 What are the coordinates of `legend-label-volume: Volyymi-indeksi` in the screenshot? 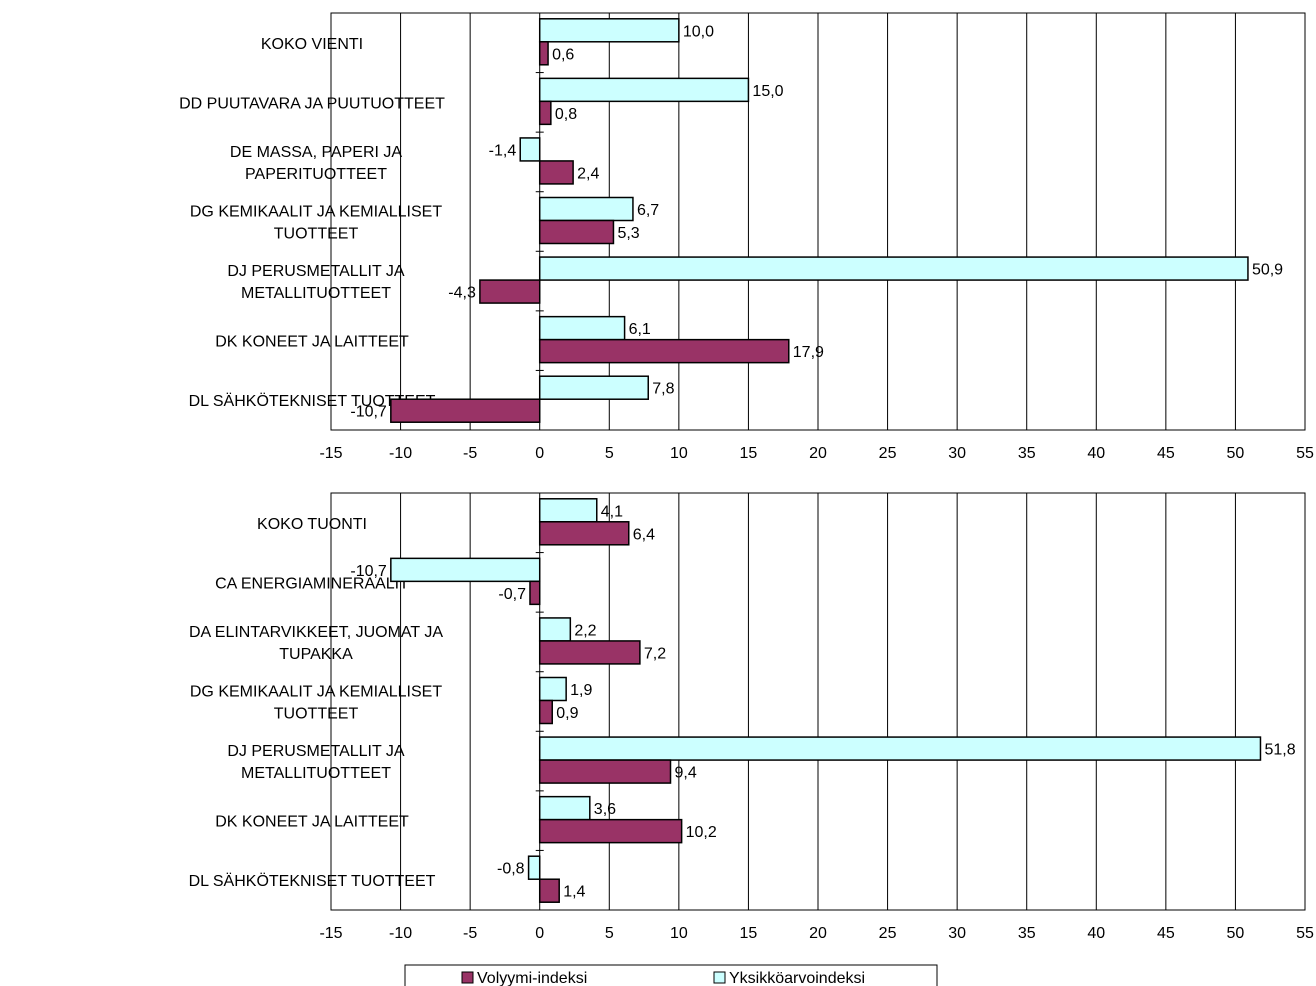 It's located at (532, 978).